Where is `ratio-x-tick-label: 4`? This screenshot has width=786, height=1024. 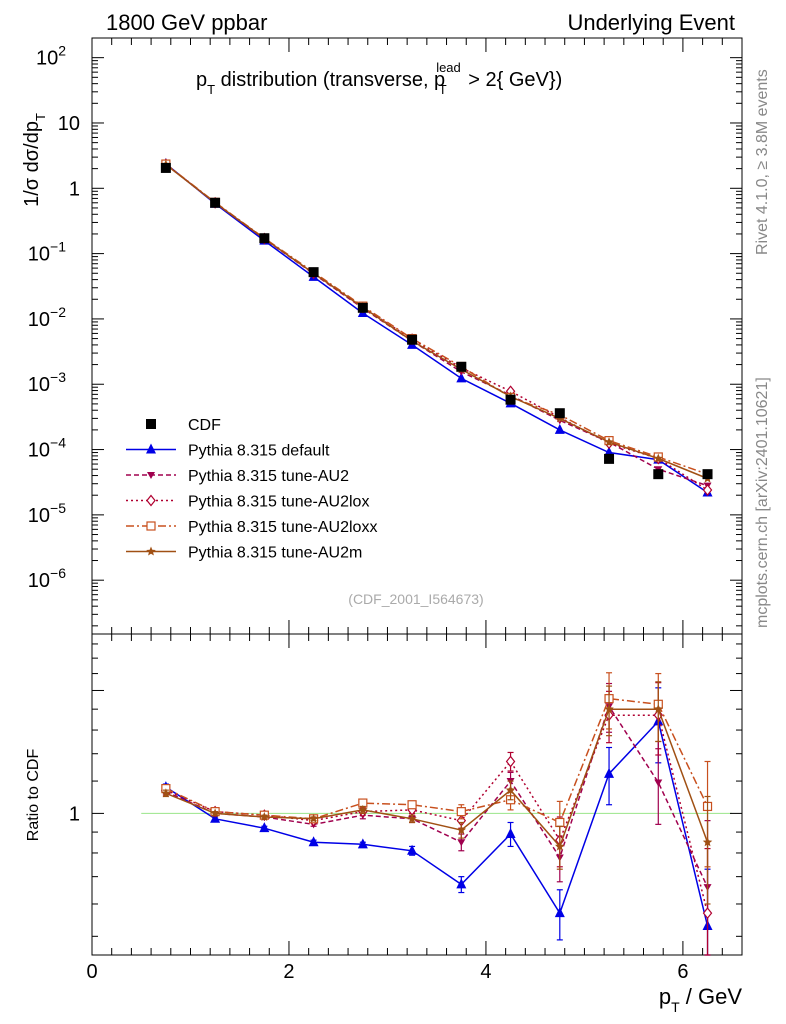
ratio-x-tick-label: 4 is located at coordinates (485, 972).